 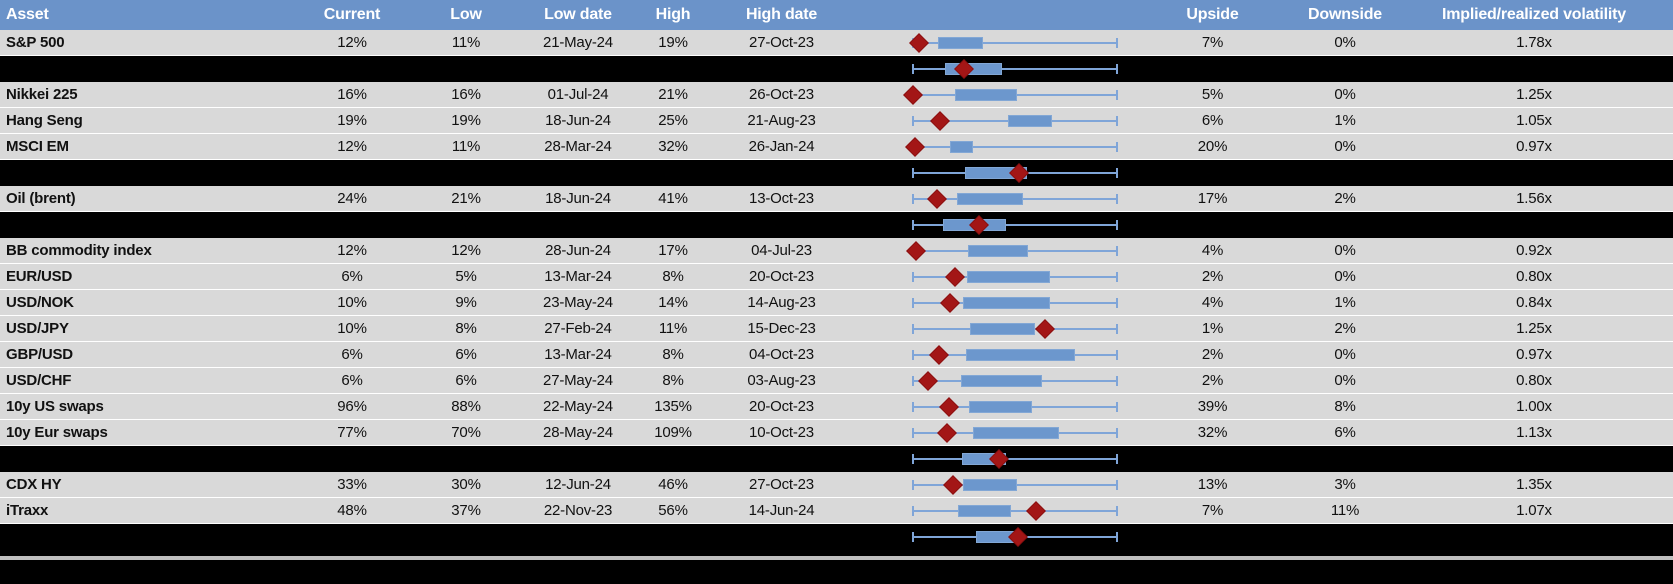 I want to click on asset-cell: MSCI EM, so click(x=37, y=146).